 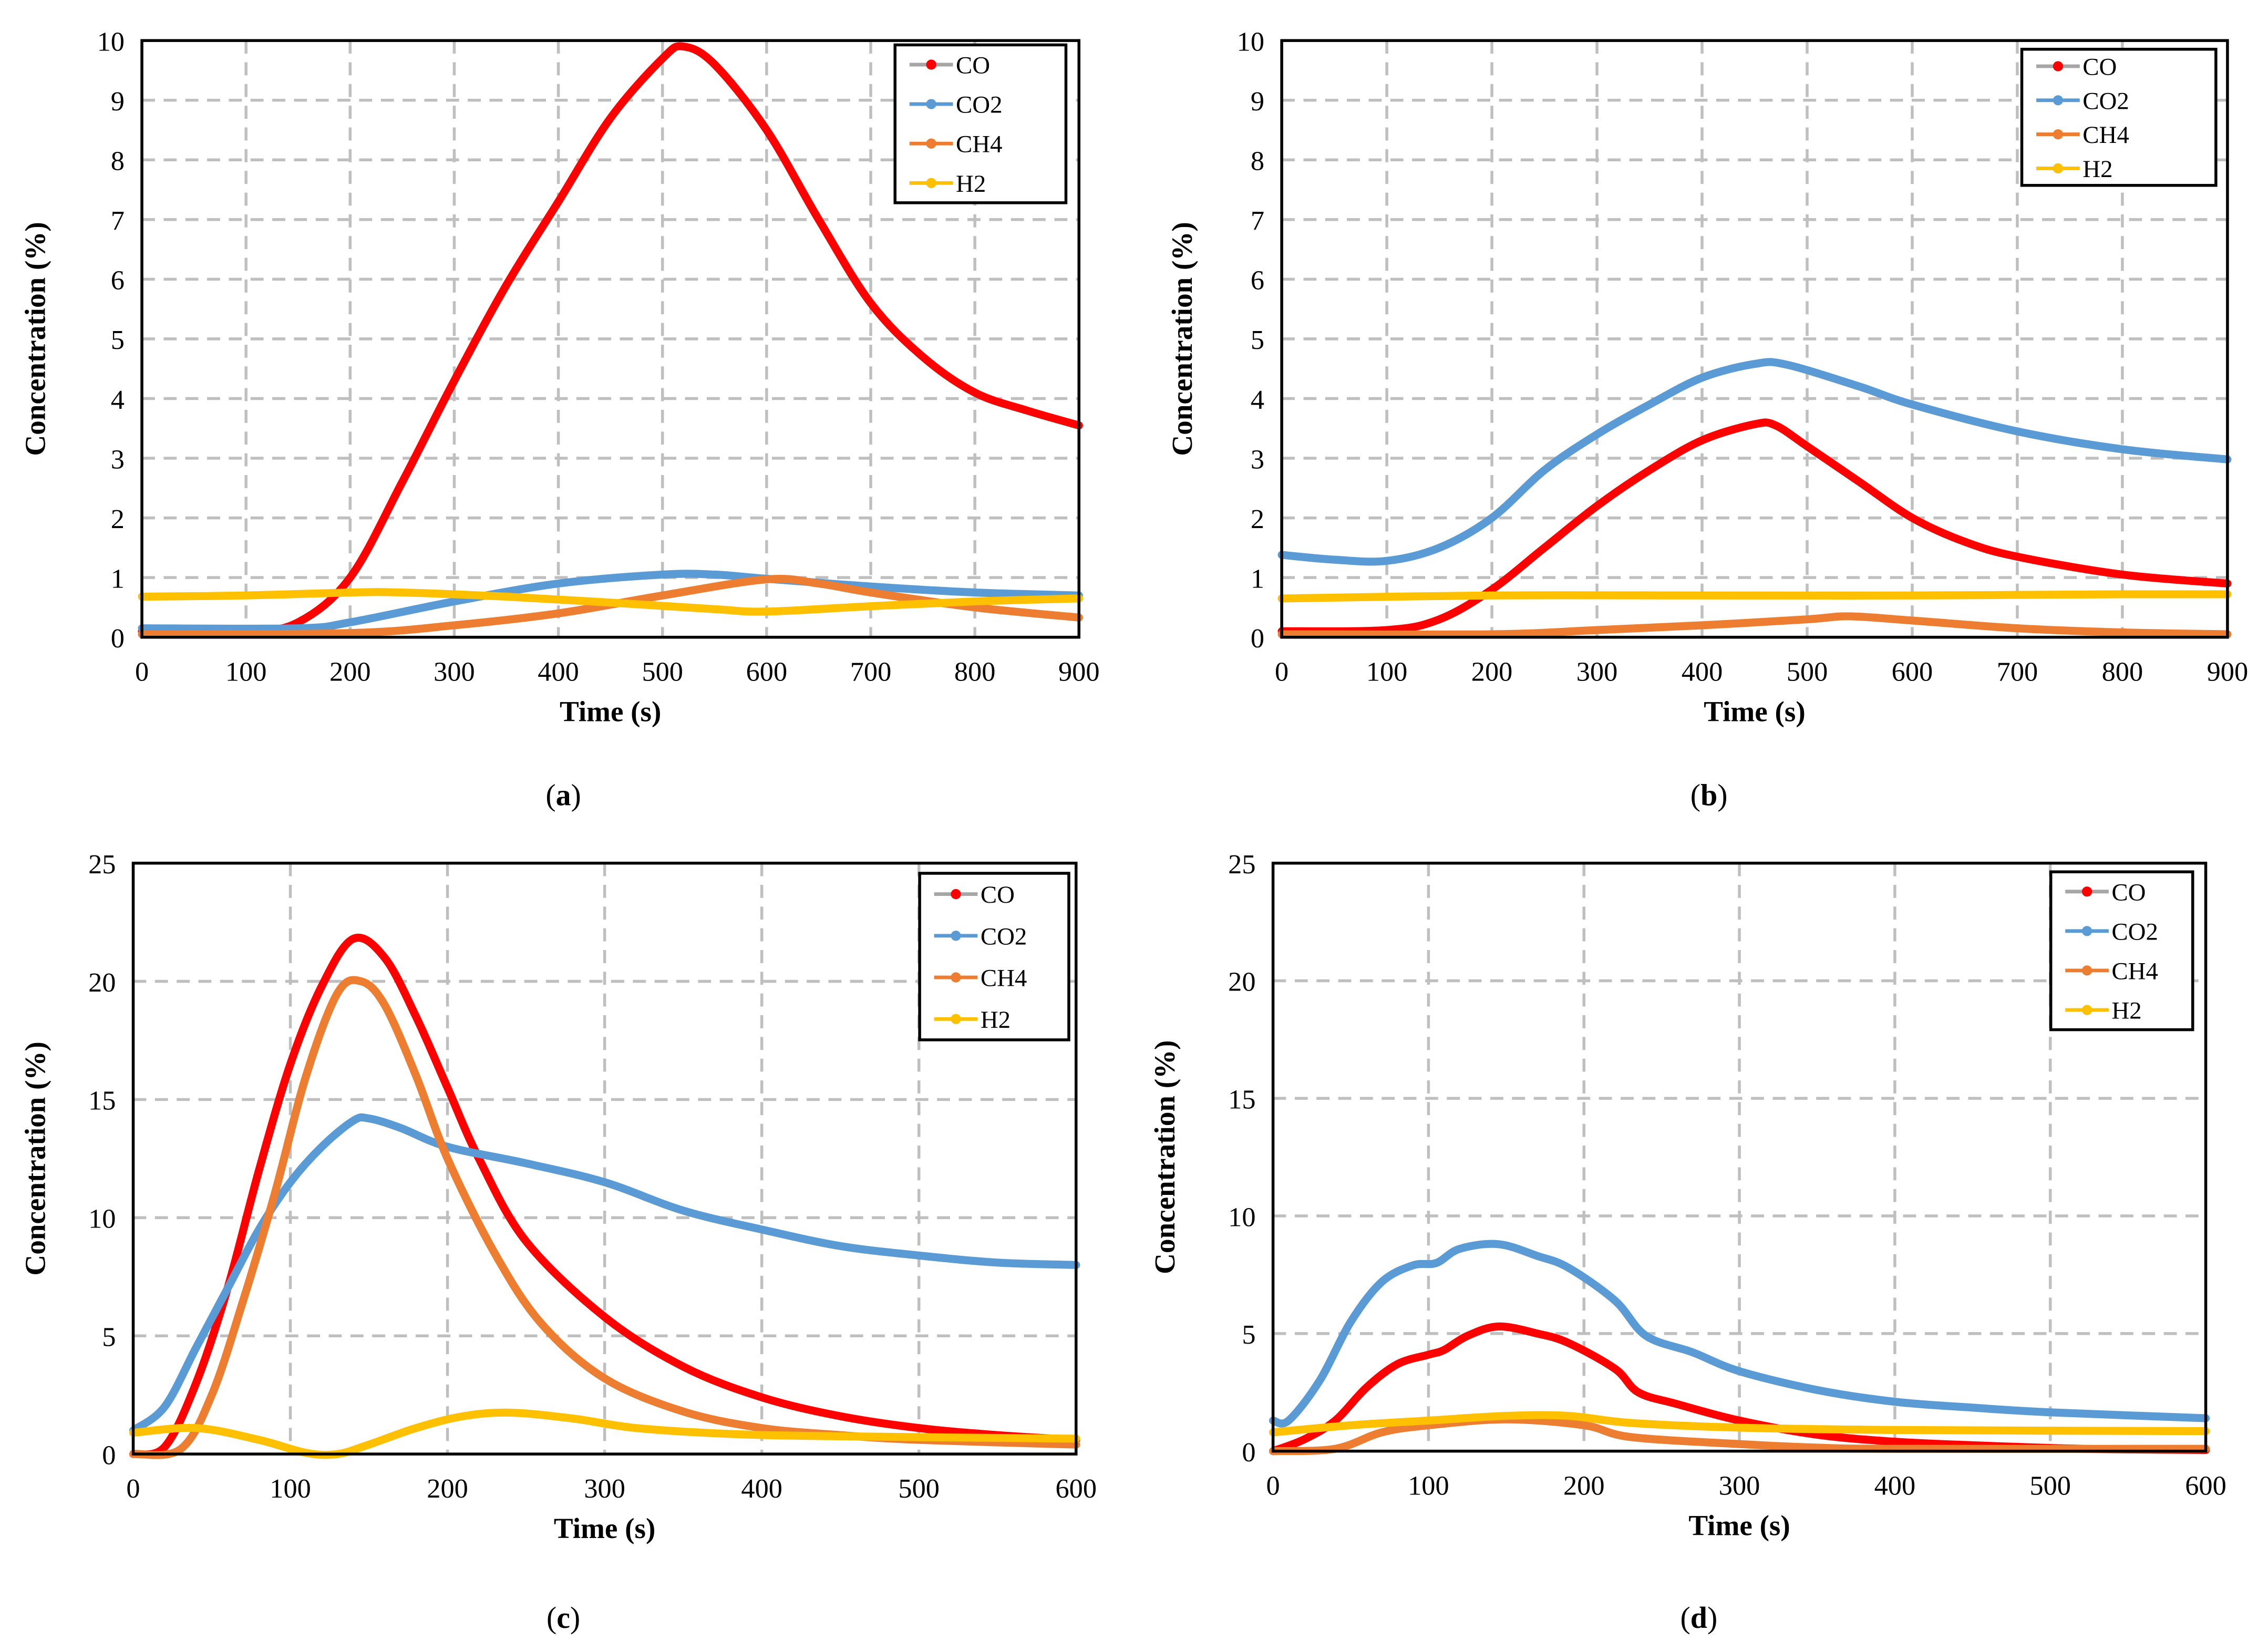 What do you see at coordinates (1698, 1618) in the screenshot?
I see `caption-letter: d` at bounding box center [1698, 1618].